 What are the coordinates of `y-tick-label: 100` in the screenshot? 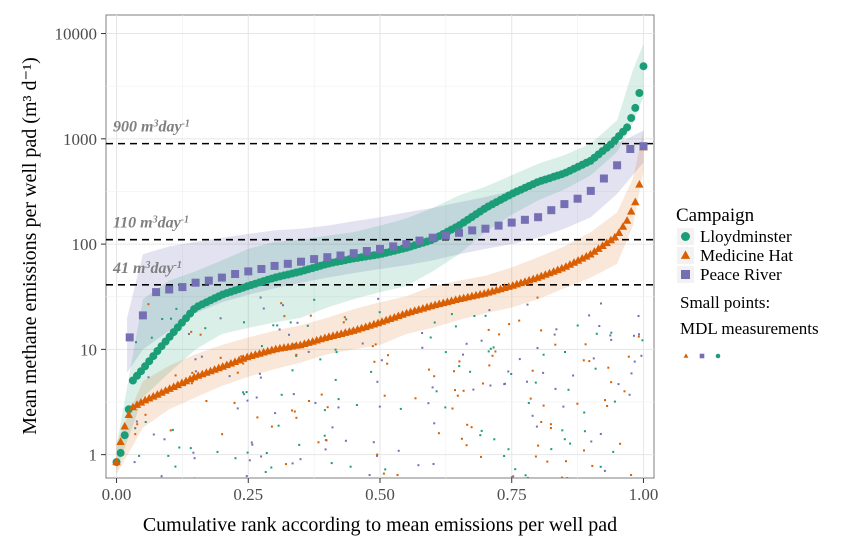 It's located at (85, 244).